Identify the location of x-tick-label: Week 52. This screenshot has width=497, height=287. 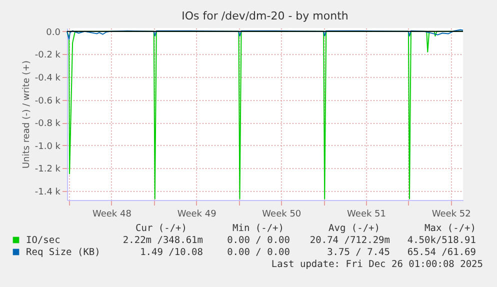
(451, 215).